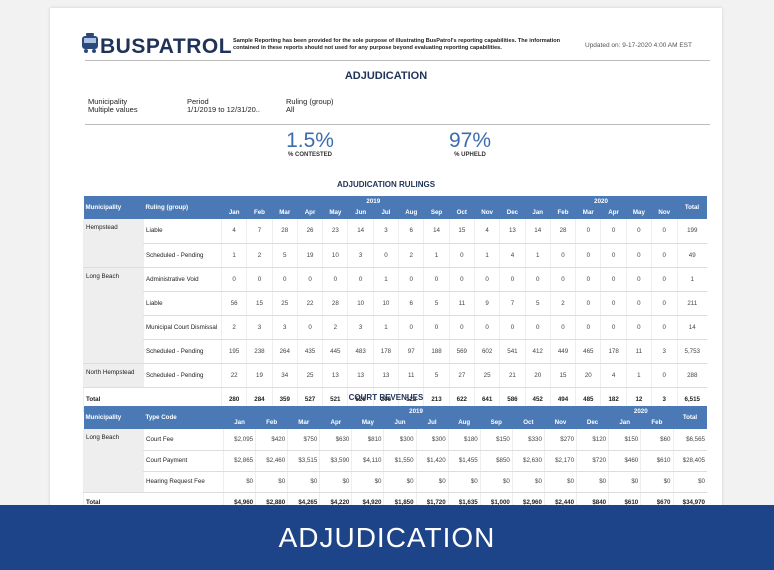 The width and height of the screenshot is (774, 570). I want to click on total-cell: $34,970, so click(689, 499).